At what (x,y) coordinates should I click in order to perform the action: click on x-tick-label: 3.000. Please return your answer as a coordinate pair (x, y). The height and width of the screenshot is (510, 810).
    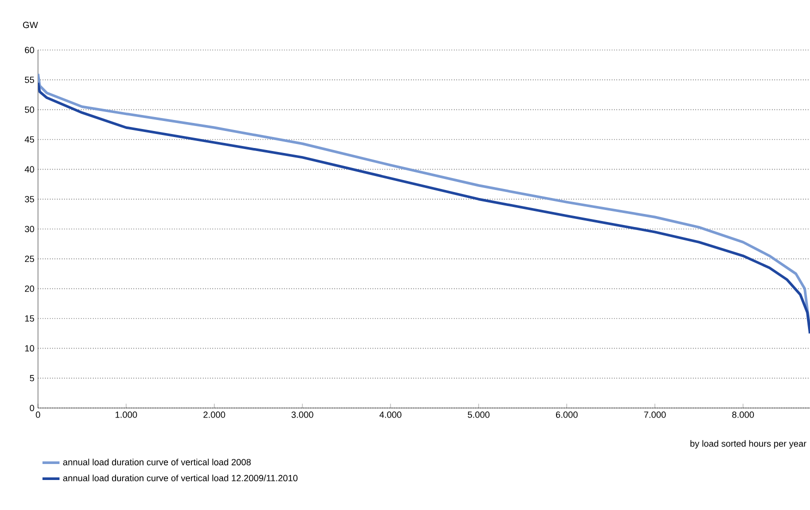
    Looking at the image, I should click on (303, 415).